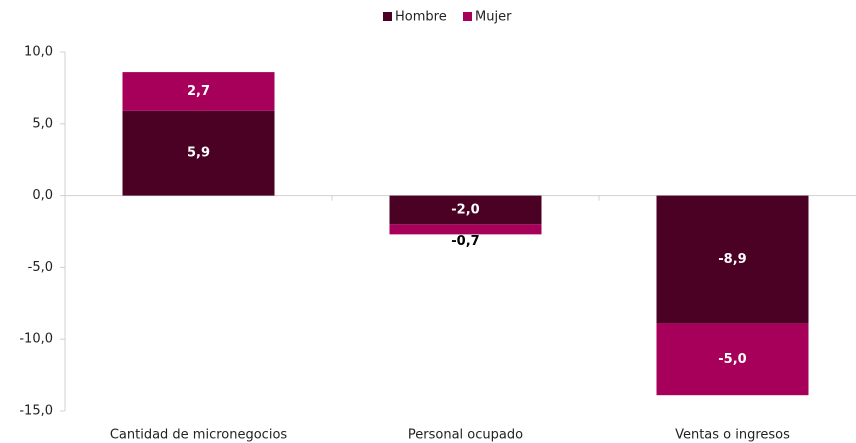 The height and width of the screenshot is (443, 856). Describe the element at coordinates (199, 435) in the screenshot. I see `x-tick-label: Cantidad de micronegocios` at that location.